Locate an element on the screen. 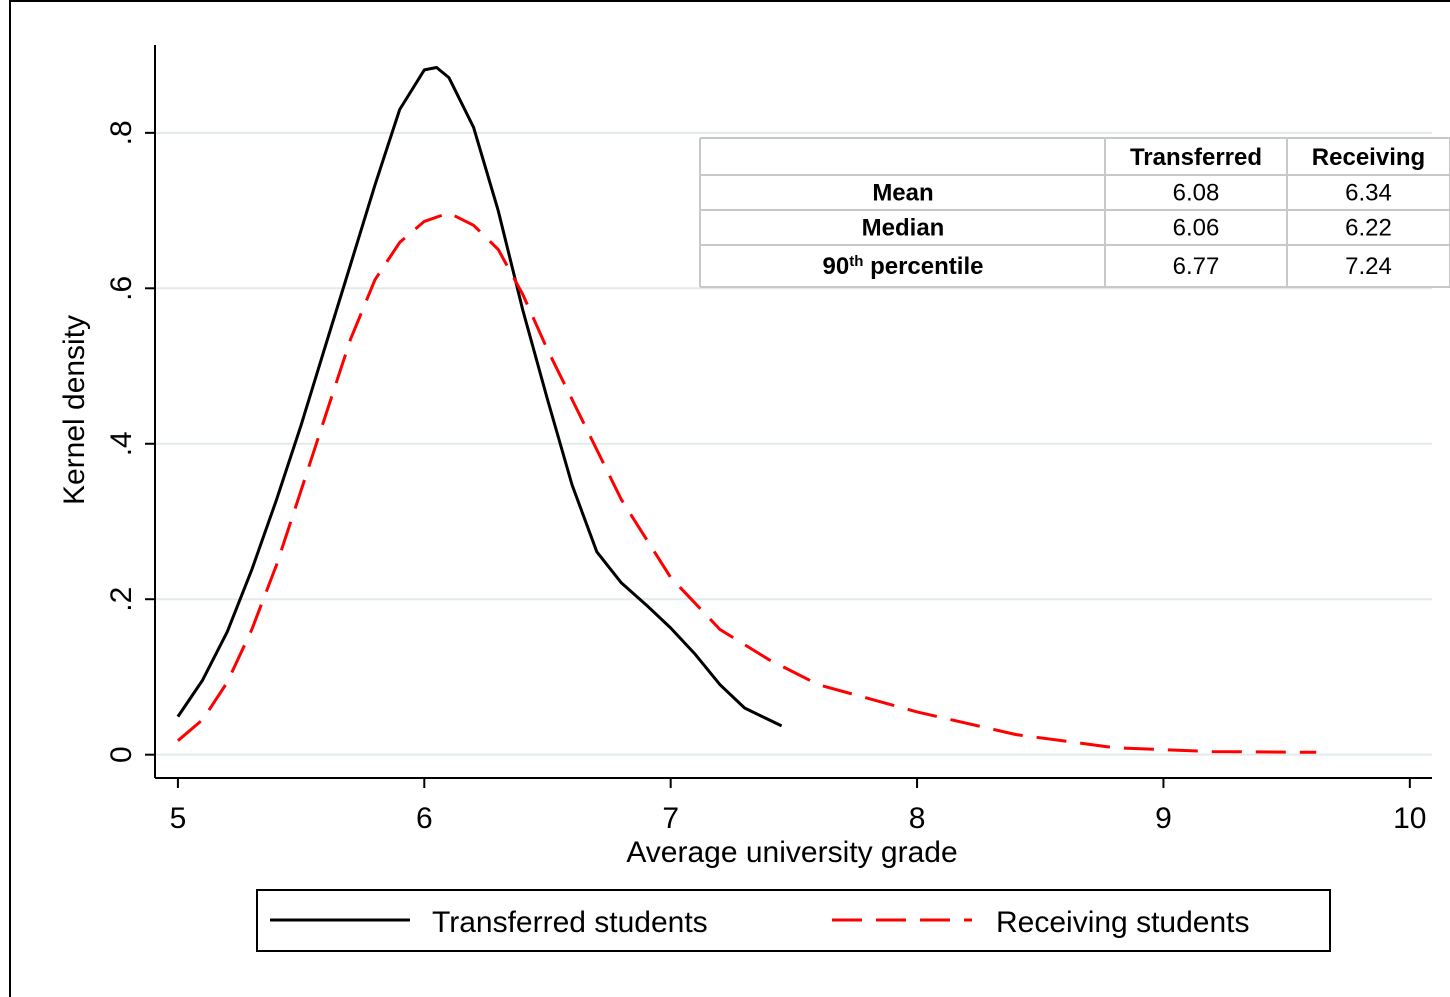 The image size is (1450, 997). legend-label: Receiving students is located at coordinates (1122, 922).